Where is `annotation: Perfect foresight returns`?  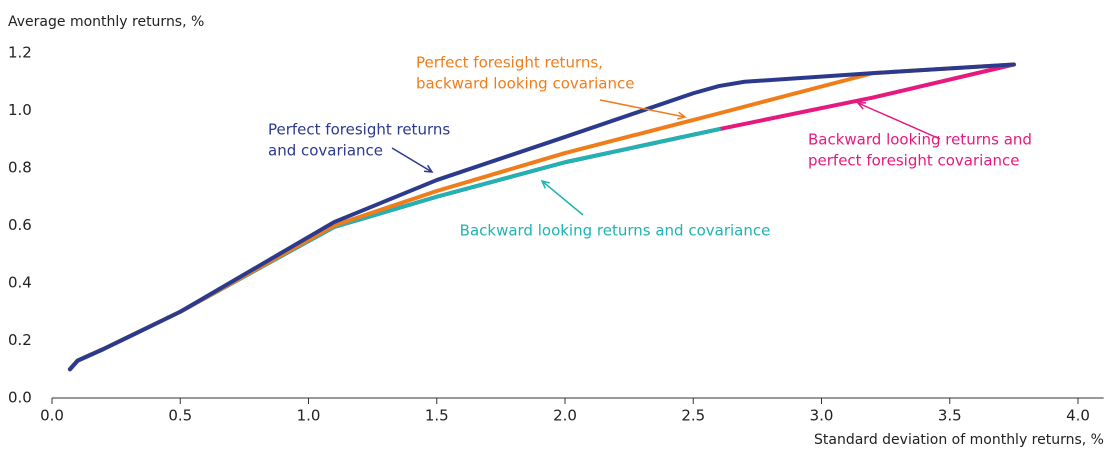
annotation: Perfect foresight returns is located at coordinates (359, 130).